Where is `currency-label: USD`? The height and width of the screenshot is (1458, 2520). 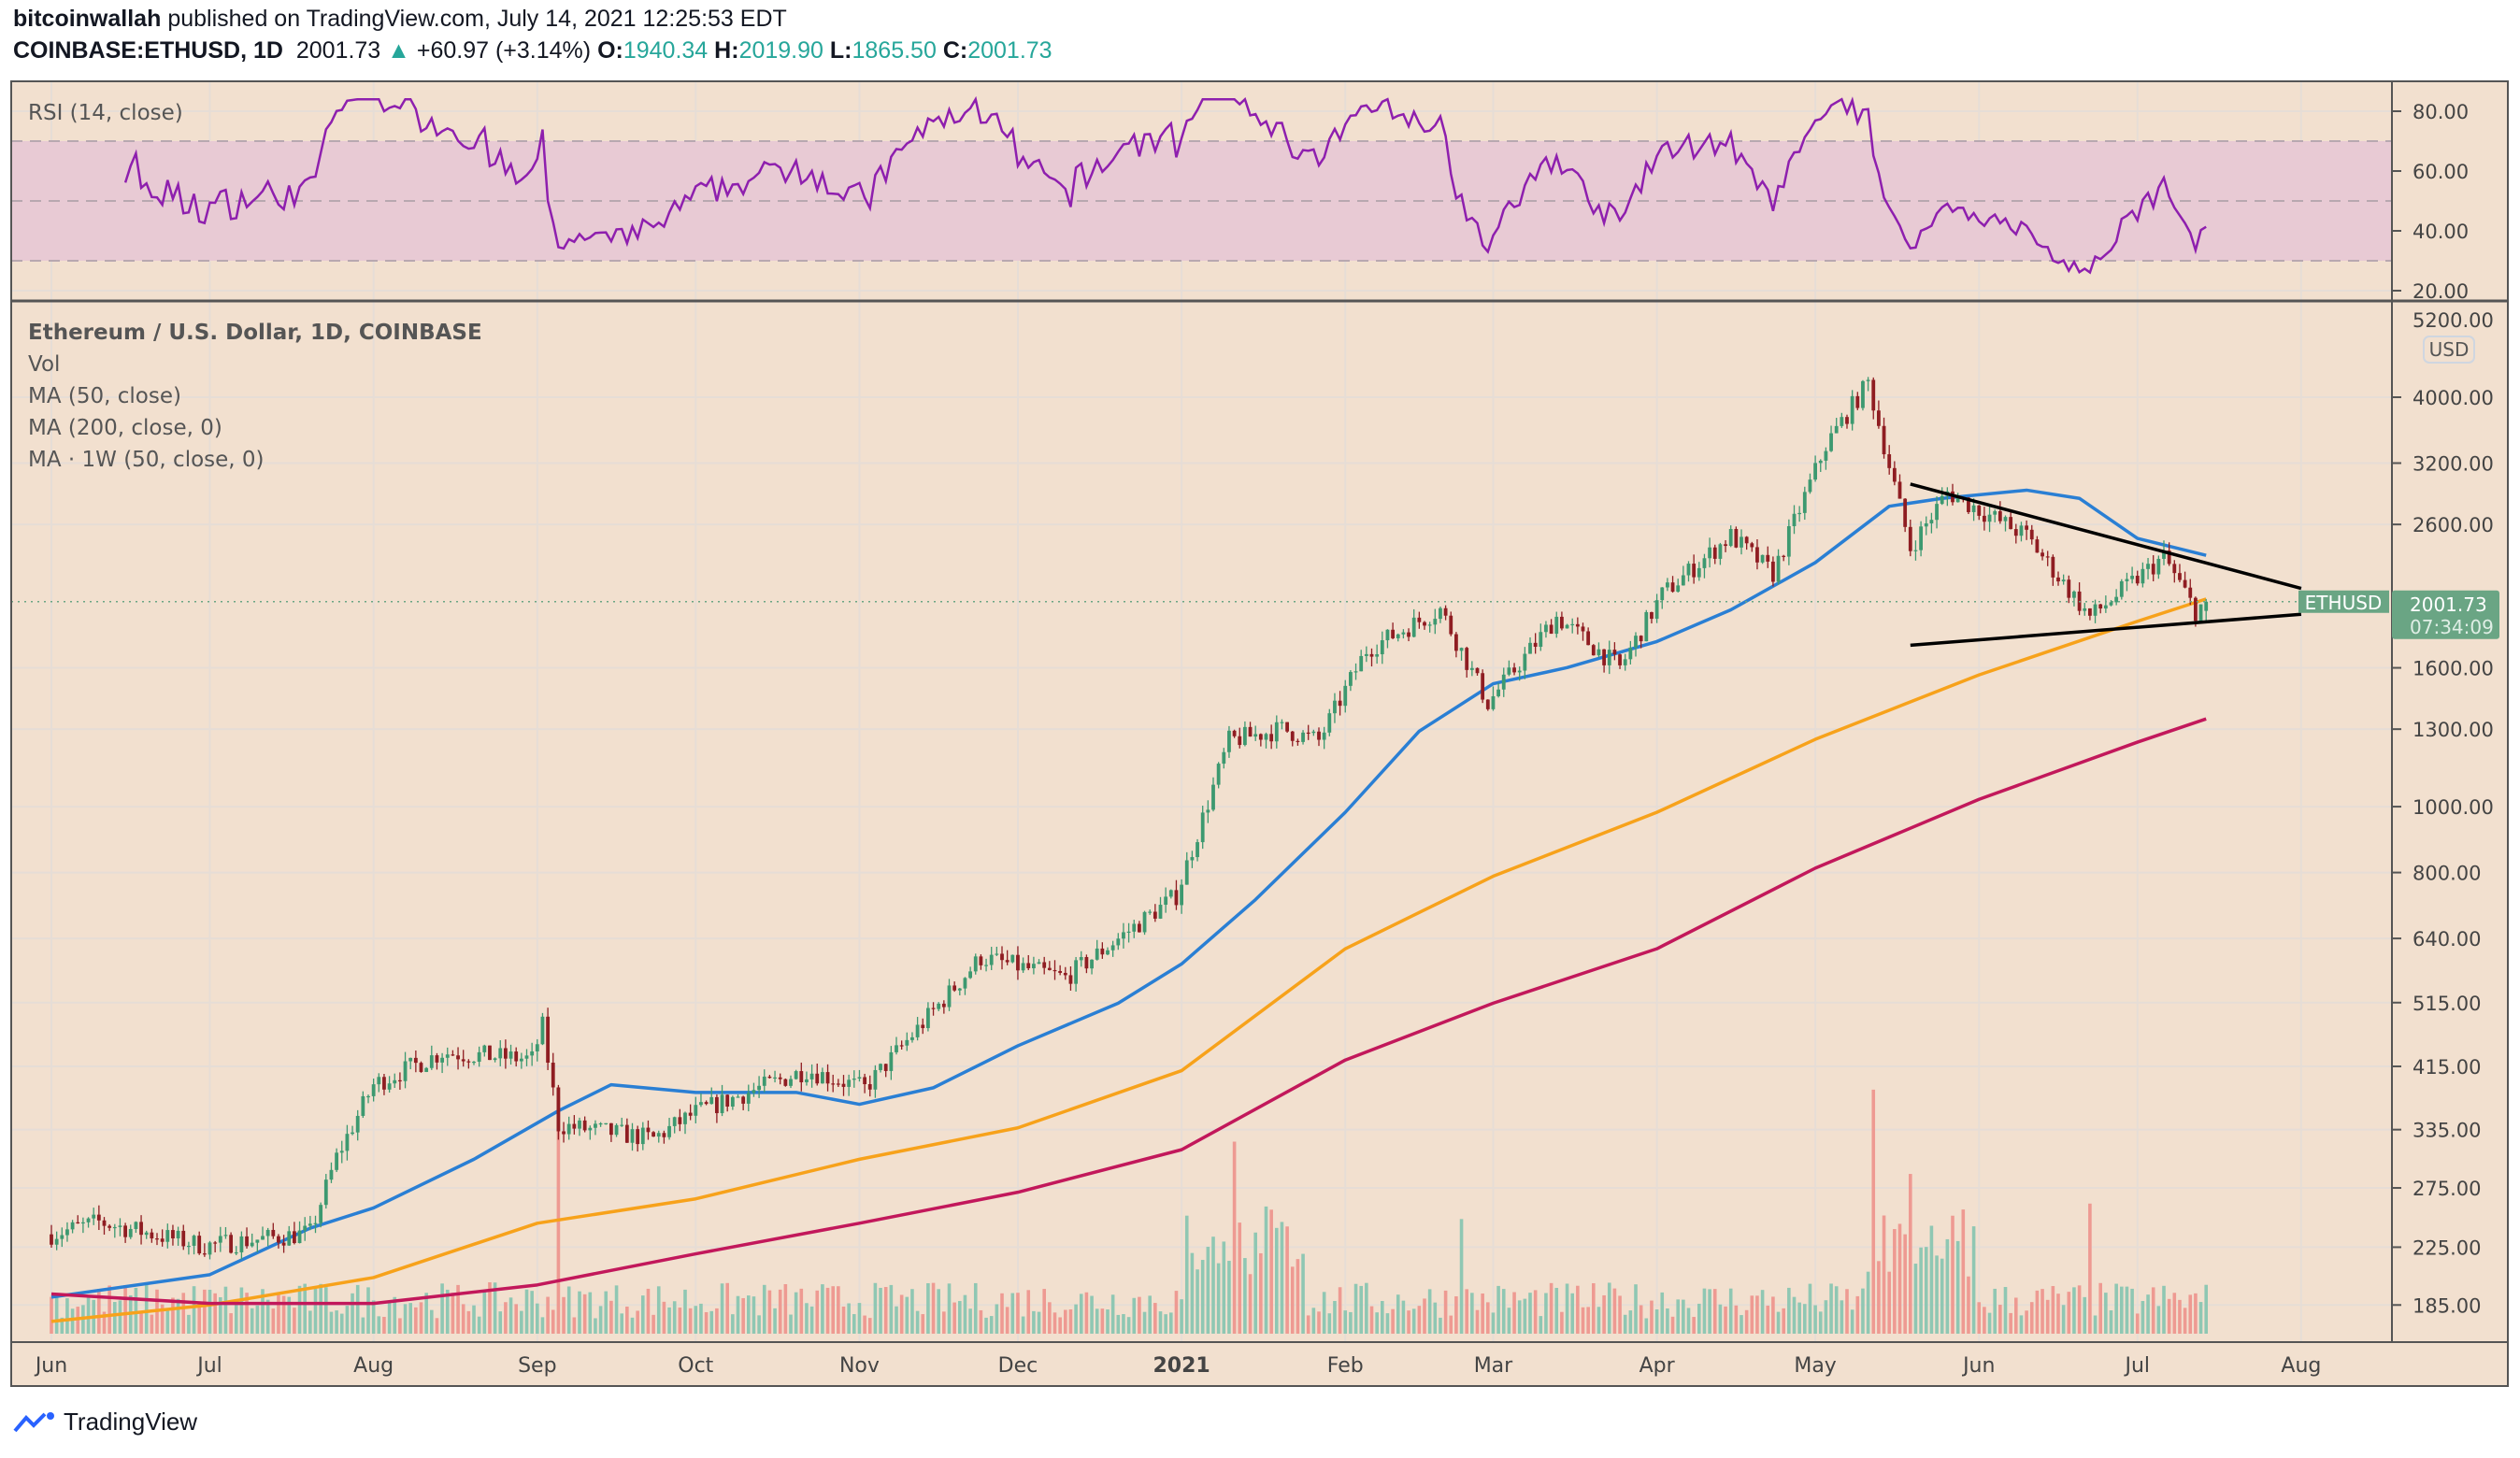
currency-label: USD is located at coordinates (2449, 349).